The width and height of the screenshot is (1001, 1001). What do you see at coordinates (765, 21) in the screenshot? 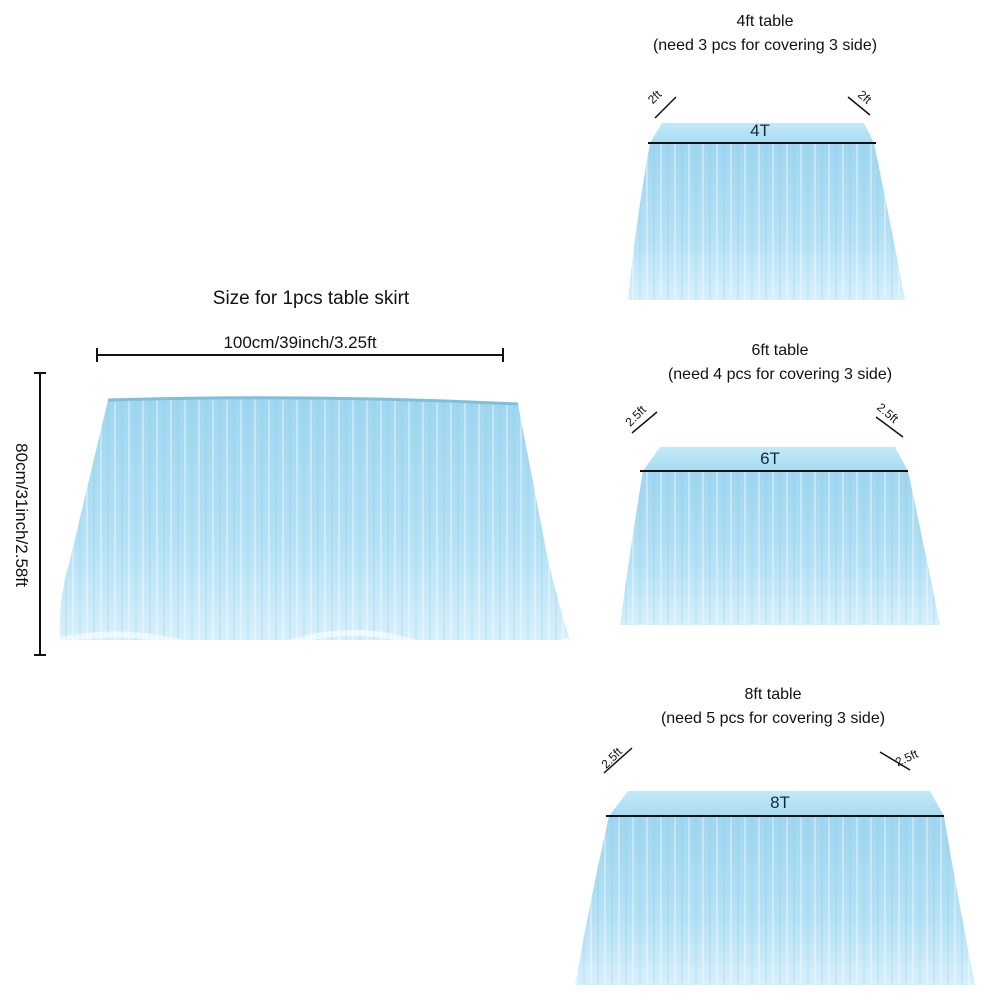
I see `table-4ft-title: 4ft table` at bounding box center [765, 21].